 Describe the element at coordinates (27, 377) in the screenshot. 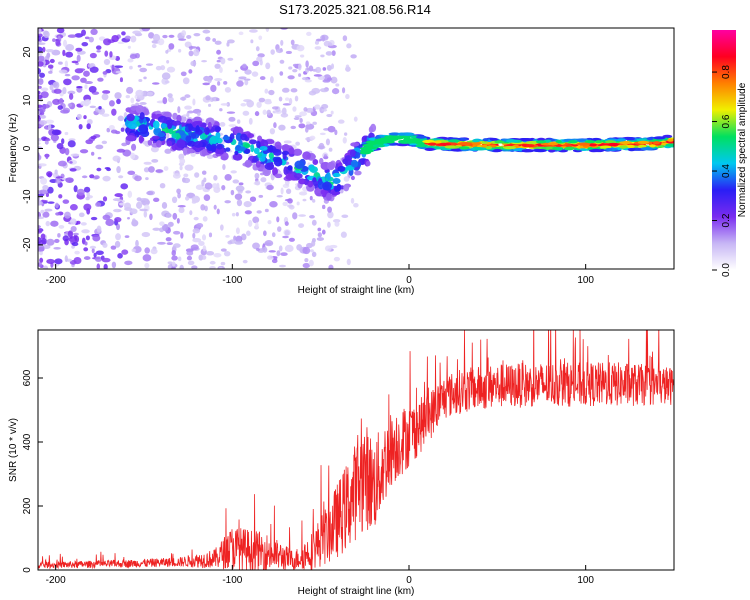

I see `snr-y-tick-label: 600` at that location.